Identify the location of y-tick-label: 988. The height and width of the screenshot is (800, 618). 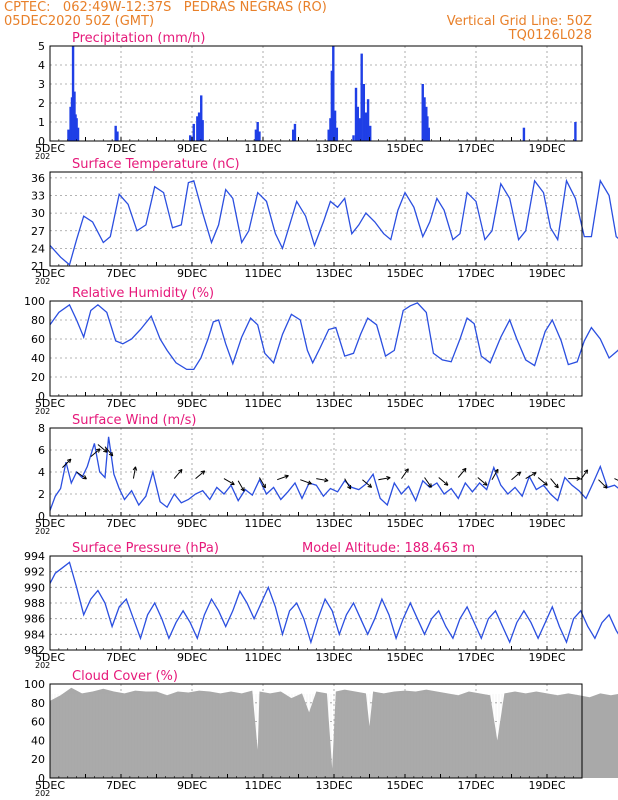
(34, 603).